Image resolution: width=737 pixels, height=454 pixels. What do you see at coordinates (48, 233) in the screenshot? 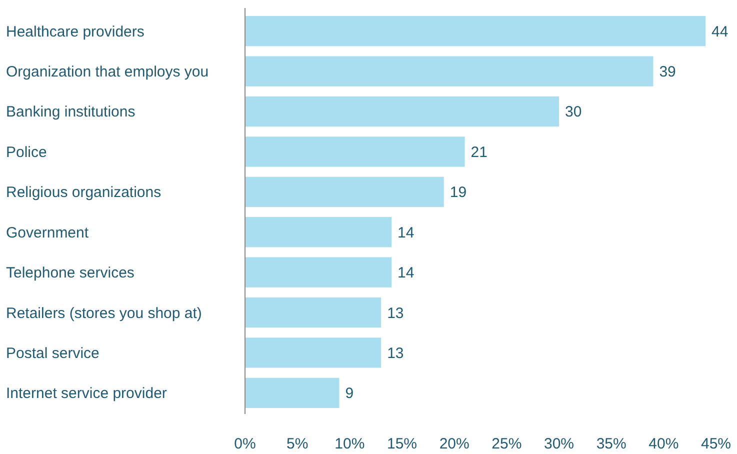
I see `y-tick-label: Government` at bounding box center [48, 233].